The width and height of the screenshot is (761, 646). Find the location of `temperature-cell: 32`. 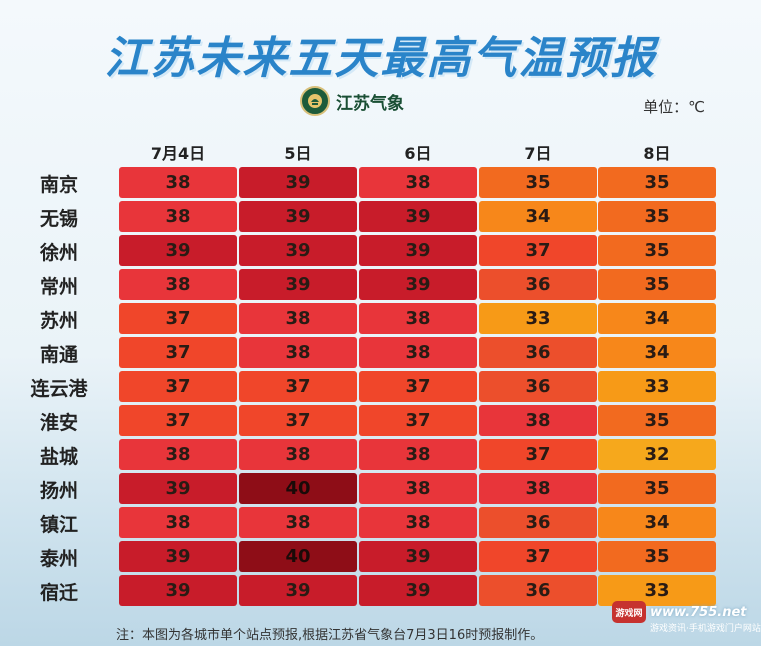

temperature-cell: 32 is located at coordinates (657, 454).